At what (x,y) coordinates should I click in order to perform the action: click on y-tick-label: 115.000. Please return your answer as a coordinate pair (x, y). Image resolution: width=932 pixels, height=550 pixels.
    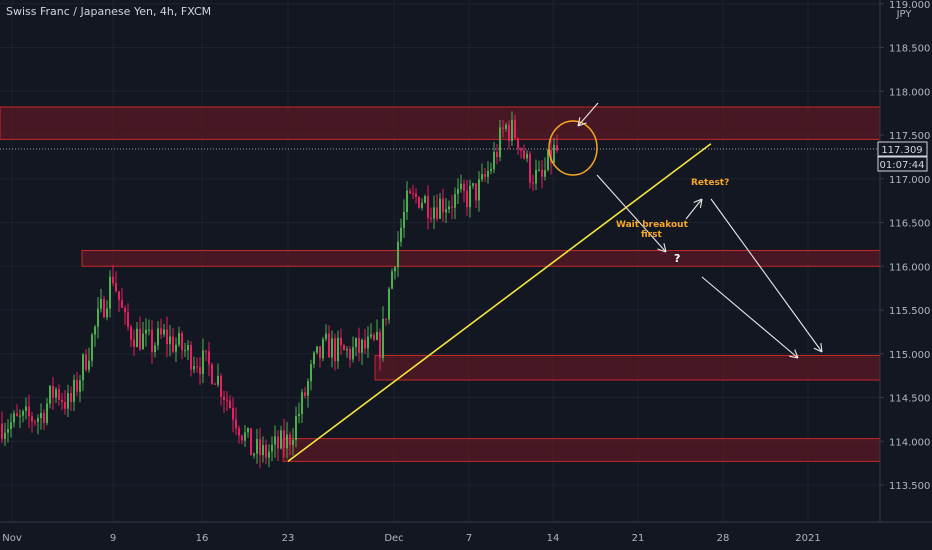
    Looking at the image, I should click on (909, 355).